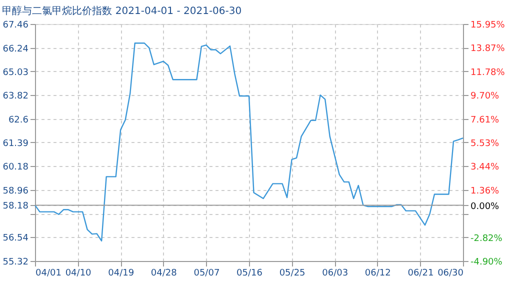 This screenshot has width=520, height=300. I want to click on x-tick-label: 06/12, so click(377, 273).